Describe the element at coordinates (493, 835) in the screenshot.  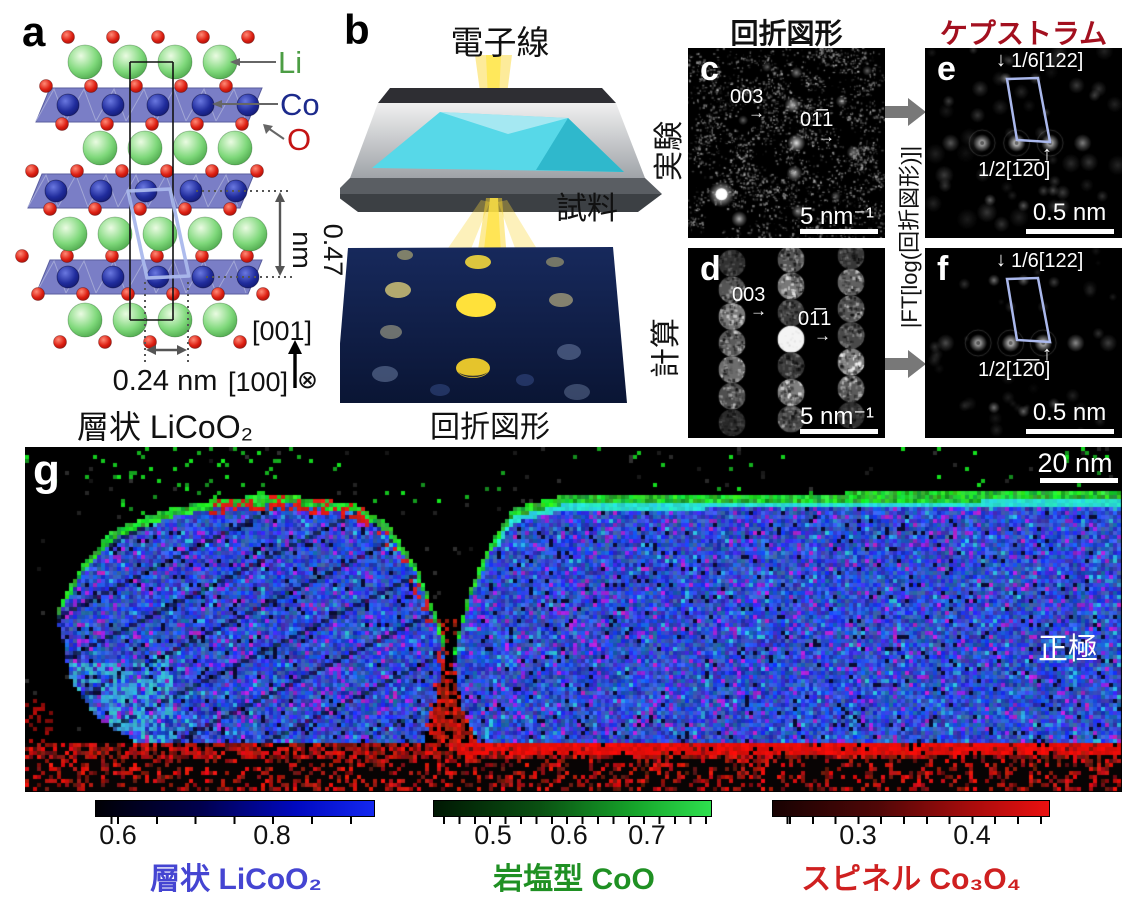
I see `rocksalt-tick-05: 0.5` at that location.